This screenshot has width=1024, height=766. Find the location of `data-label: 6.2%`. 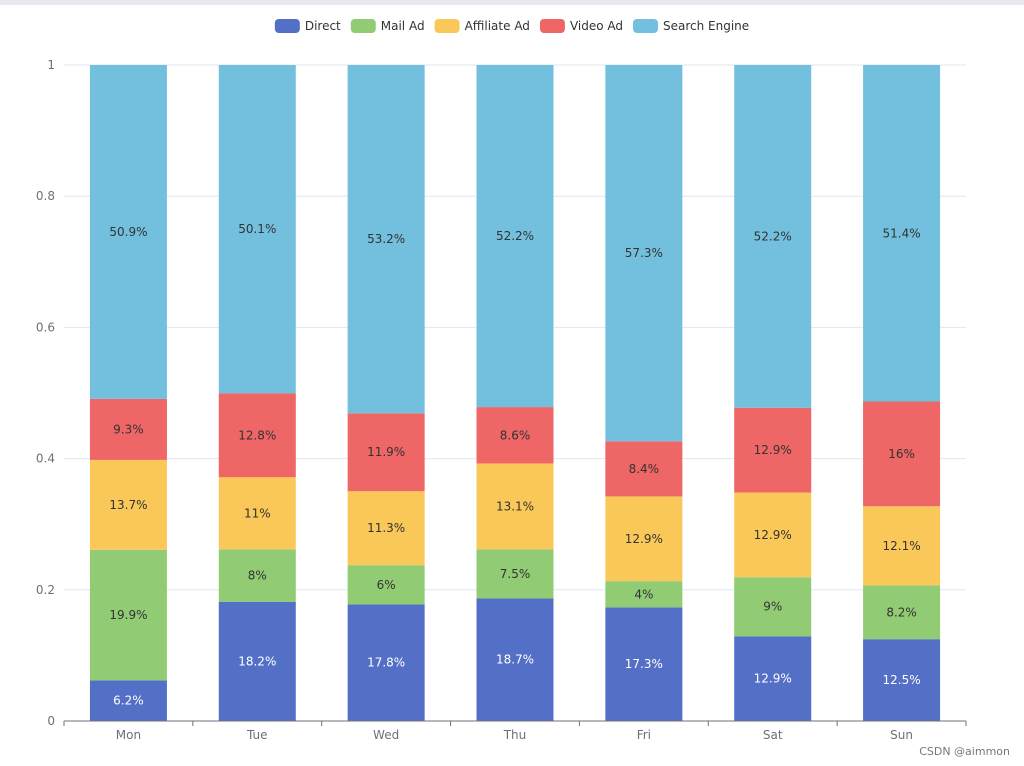

data-label: 6.2% is located at coordinates (128, 701).